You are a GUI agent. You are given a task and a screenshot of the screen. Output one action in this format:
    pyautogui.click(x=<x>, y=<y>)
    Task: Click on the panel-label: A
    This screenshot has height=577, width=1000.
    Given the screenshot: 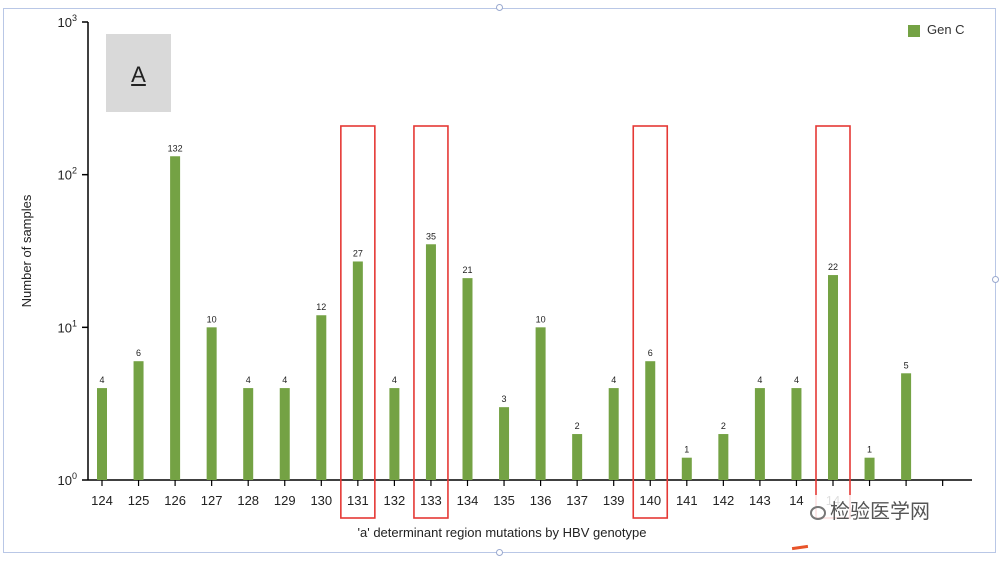 What is the action you would take?
    pyautogui.click(x=138, y=74)
    